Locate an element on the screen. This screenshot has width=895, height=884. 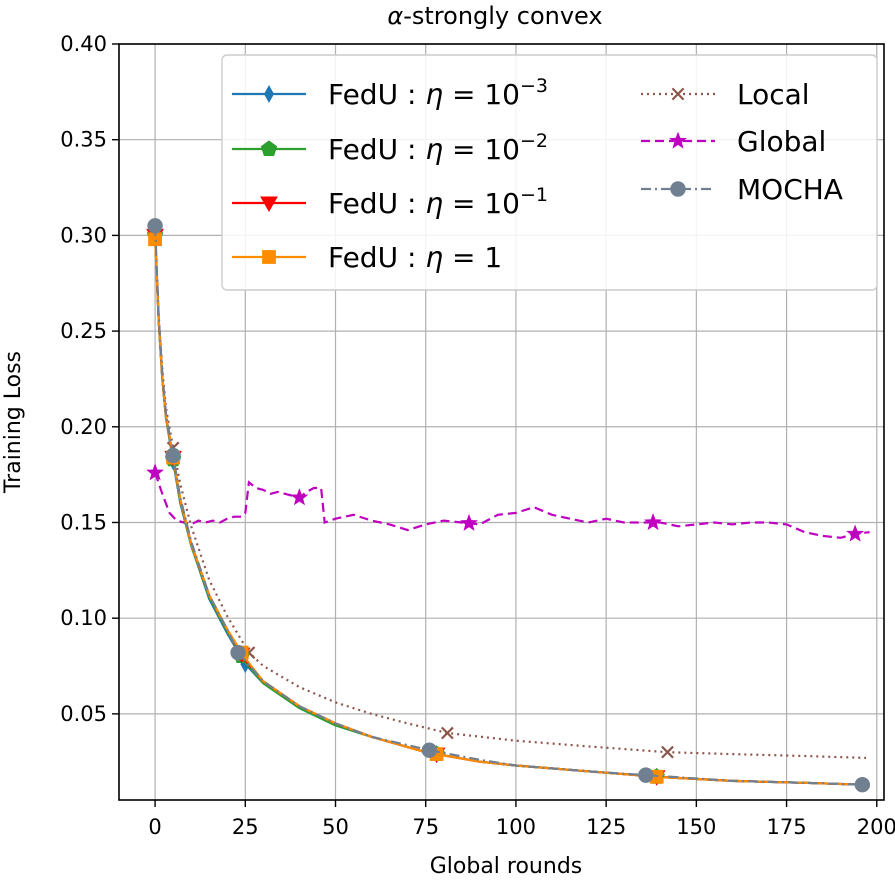
y-tick-label: 0.10 is located at coordinates (83, 618).